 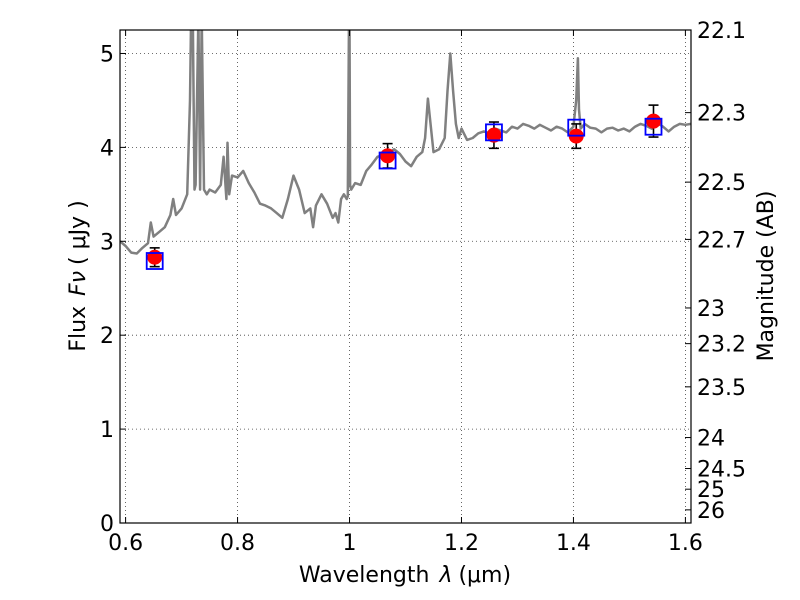 I want to click on y2-tick-label: 26, so click(x=711, y=511).